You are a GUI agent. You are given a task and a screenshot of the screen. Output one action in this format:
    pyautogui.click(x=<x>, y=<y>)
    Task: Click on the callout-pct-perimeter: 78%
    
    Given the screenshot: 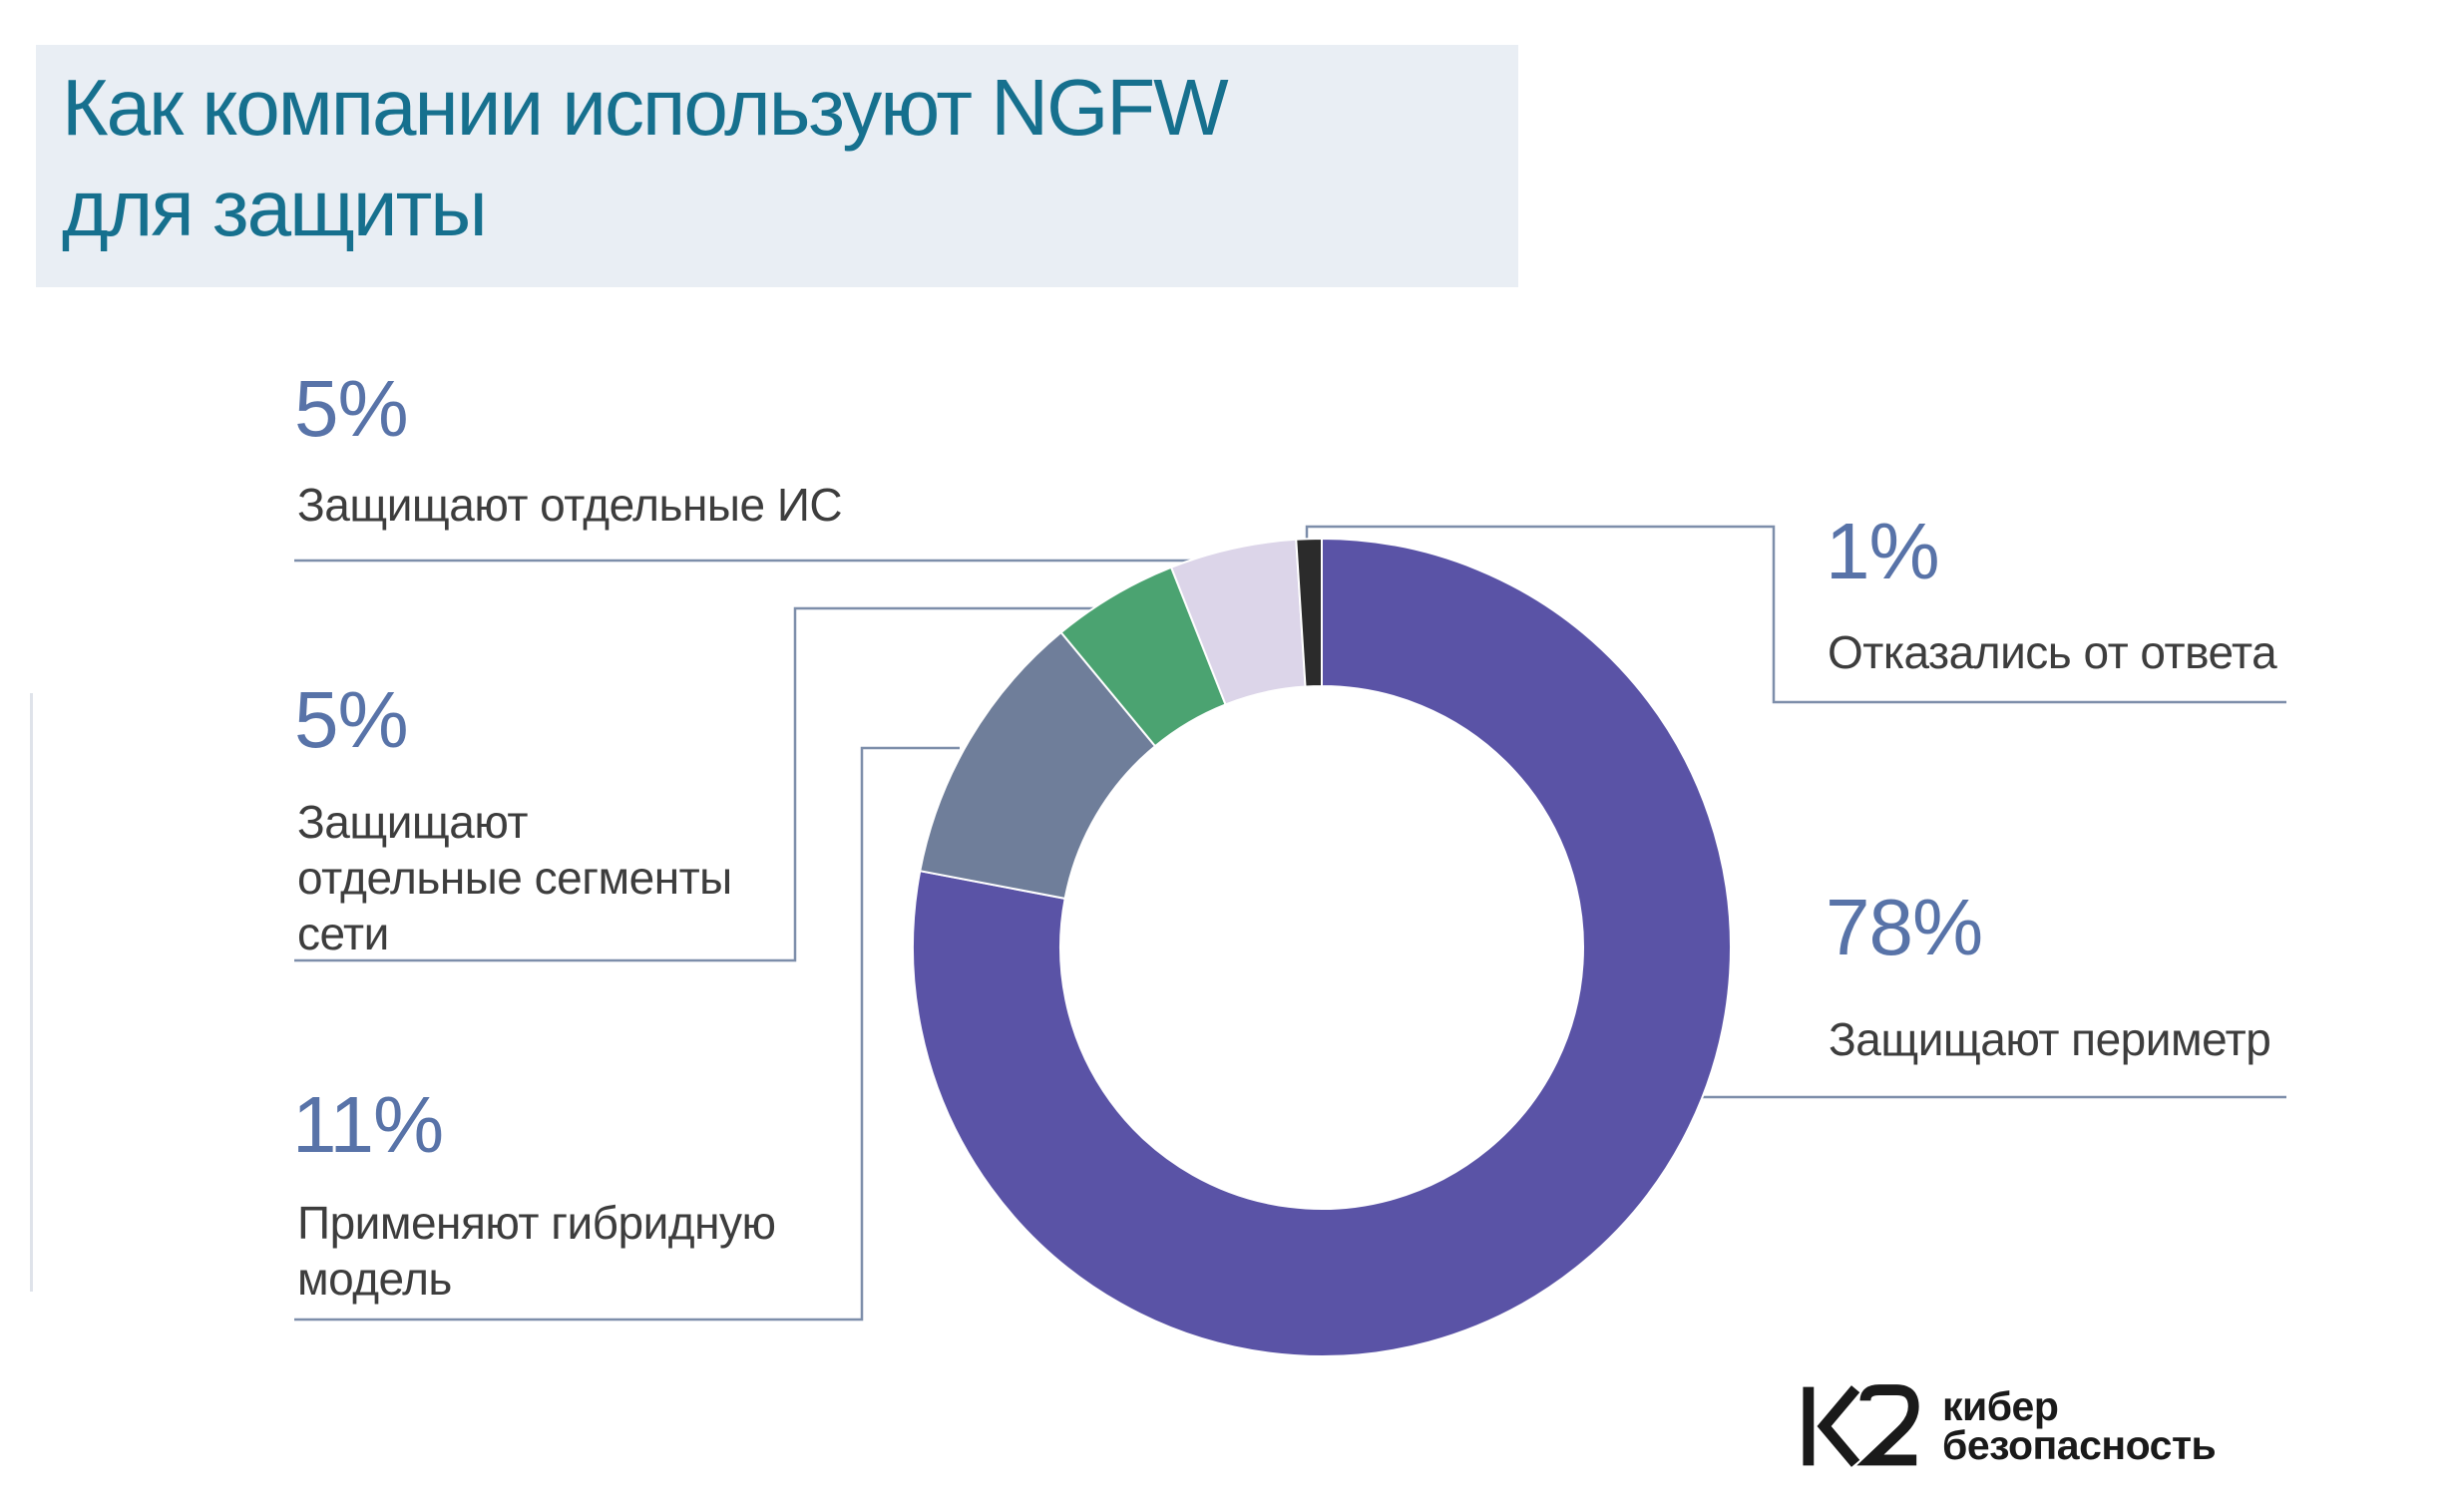 What is the action you would take?
    pyautogui.click(x=1905, y=927)
    